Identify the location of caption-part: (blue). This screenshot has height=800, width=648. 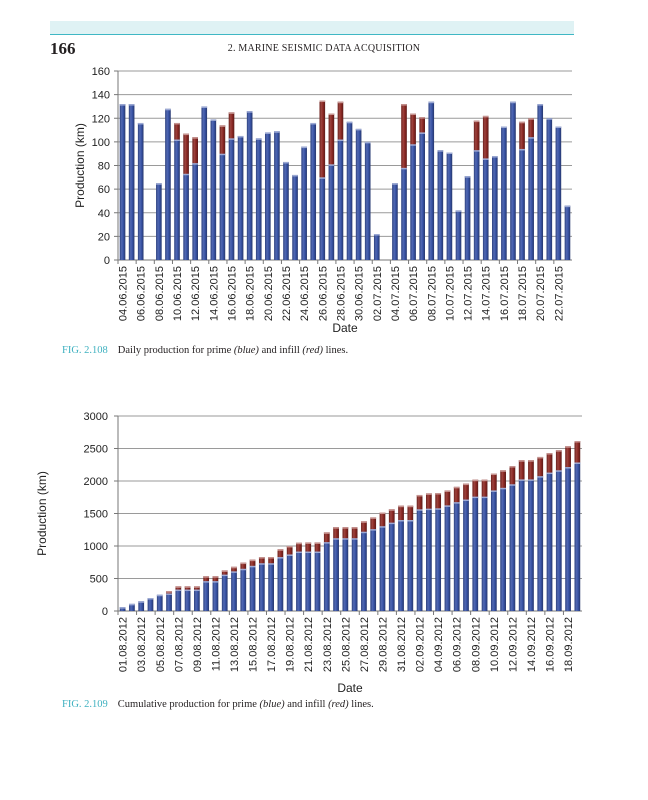
(272, 704).